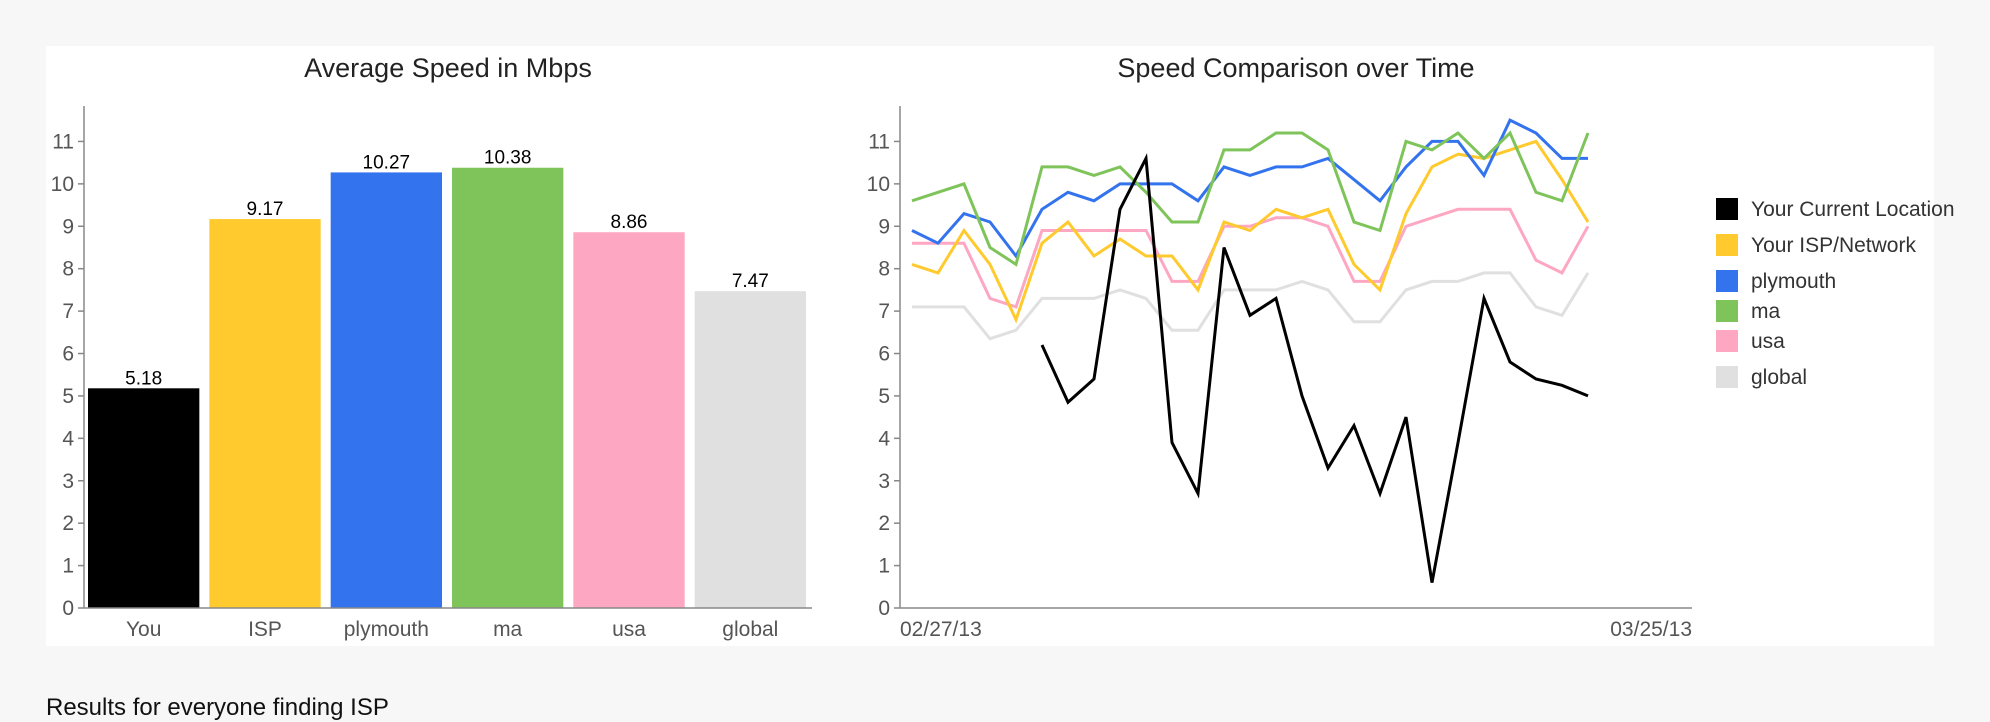 The image size is (1990, 722). Describe the element at coordinates (884, 523) in the screenshot. I see `line-y-tick-label: 2` at that location.